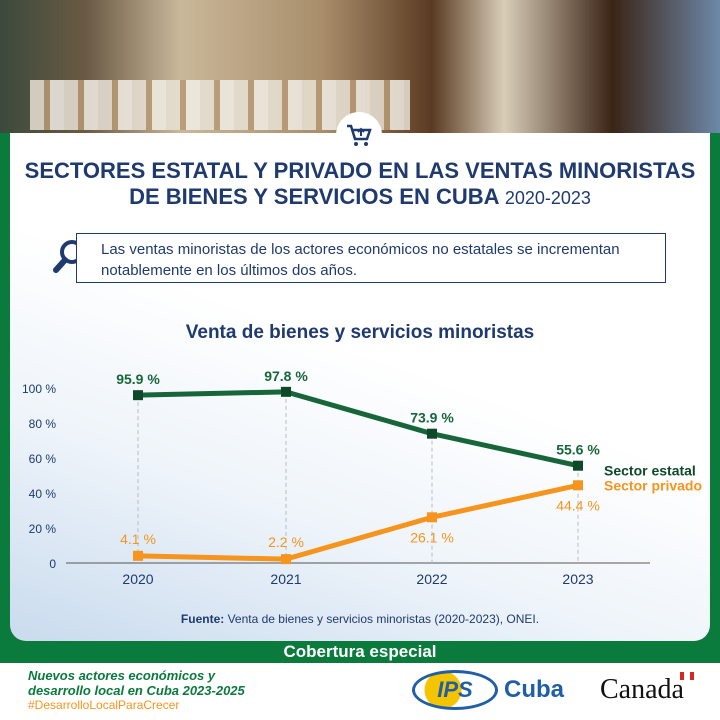  I want to click on x-tick-label: 2020, so click(137, 579).